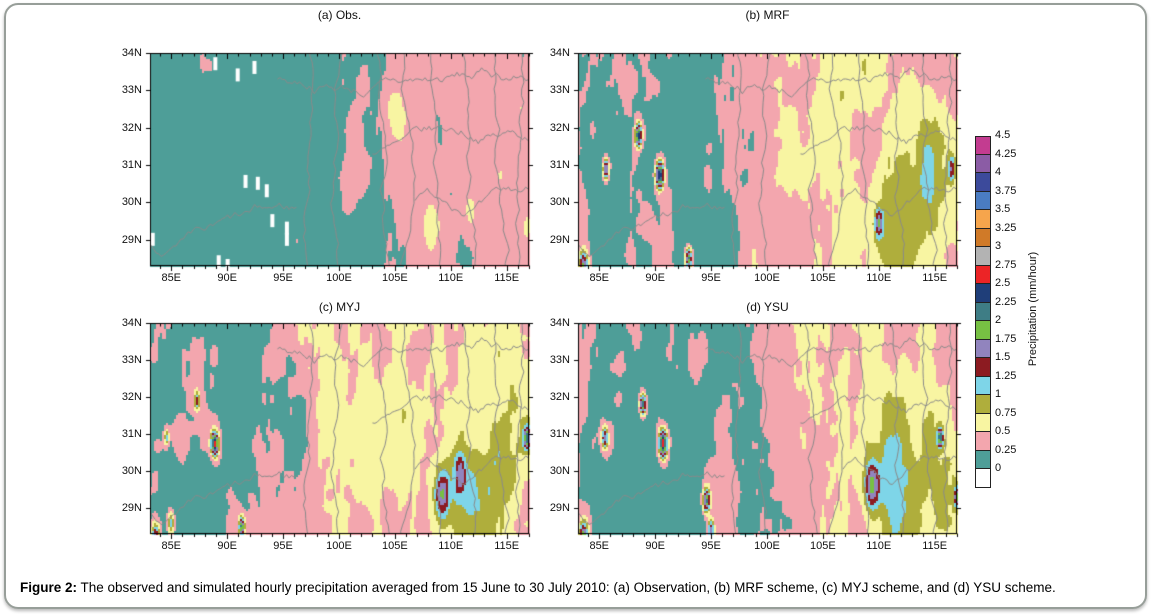  I want to click on colorbar-tick-label: 0.75, so click(1006, 412).